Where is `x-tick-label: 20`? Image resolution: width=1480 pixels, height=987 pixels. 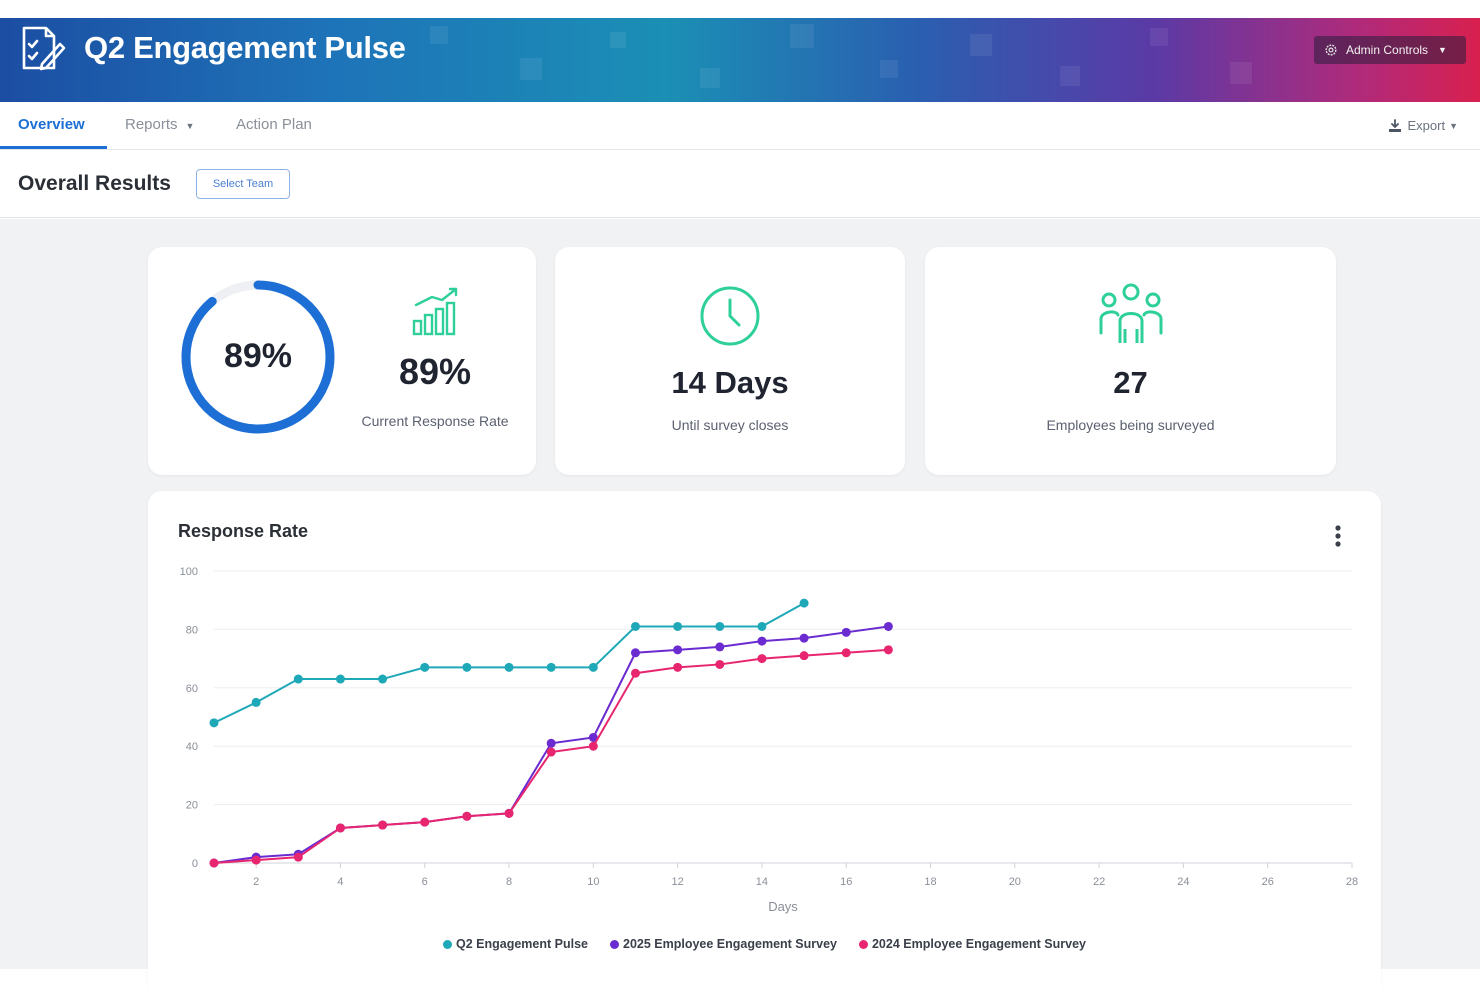
x-tick-label: 20 is located at coordinates (1015, 882).